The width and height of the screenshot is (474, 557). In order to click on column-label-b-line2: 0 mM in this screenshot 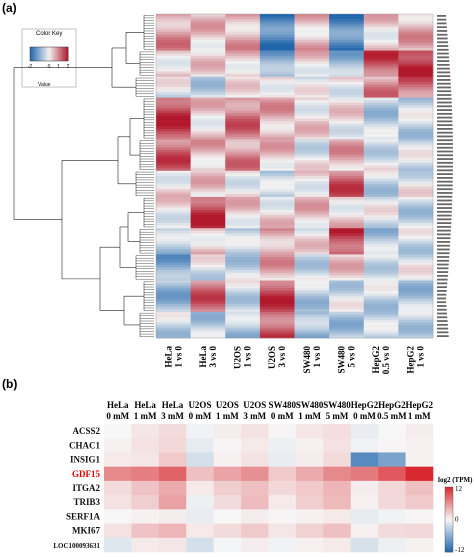, I will do `click(117, 416)`.